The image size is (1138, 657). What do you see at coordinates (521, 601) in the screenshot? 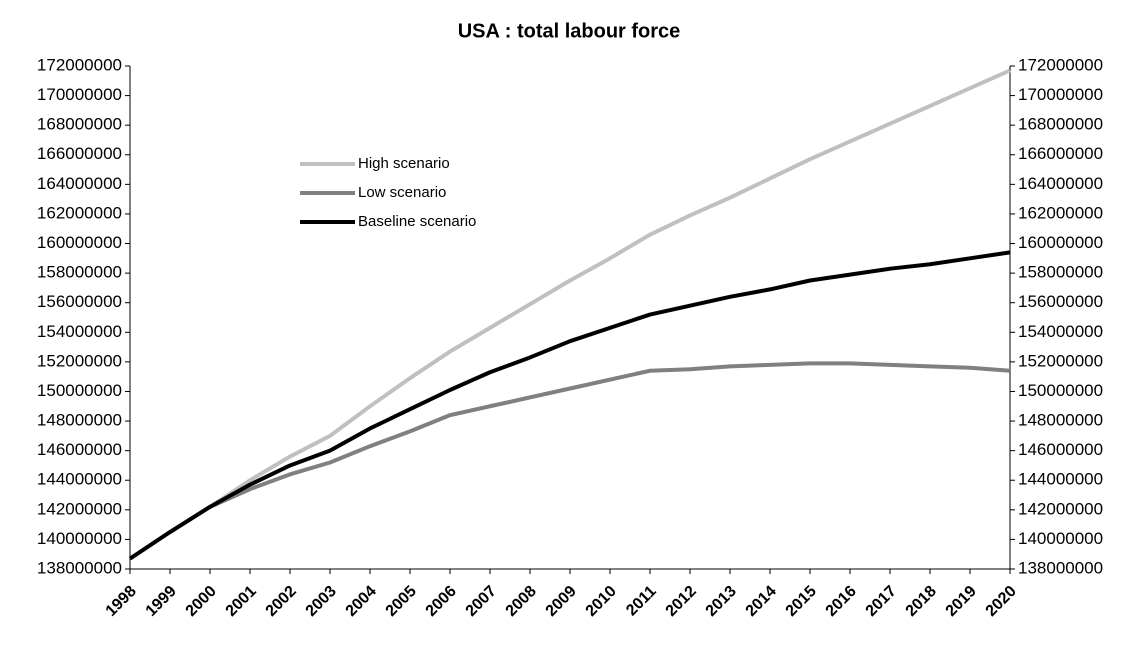
I see `x-tick-label: 2008` at bounding box center [521, 601].